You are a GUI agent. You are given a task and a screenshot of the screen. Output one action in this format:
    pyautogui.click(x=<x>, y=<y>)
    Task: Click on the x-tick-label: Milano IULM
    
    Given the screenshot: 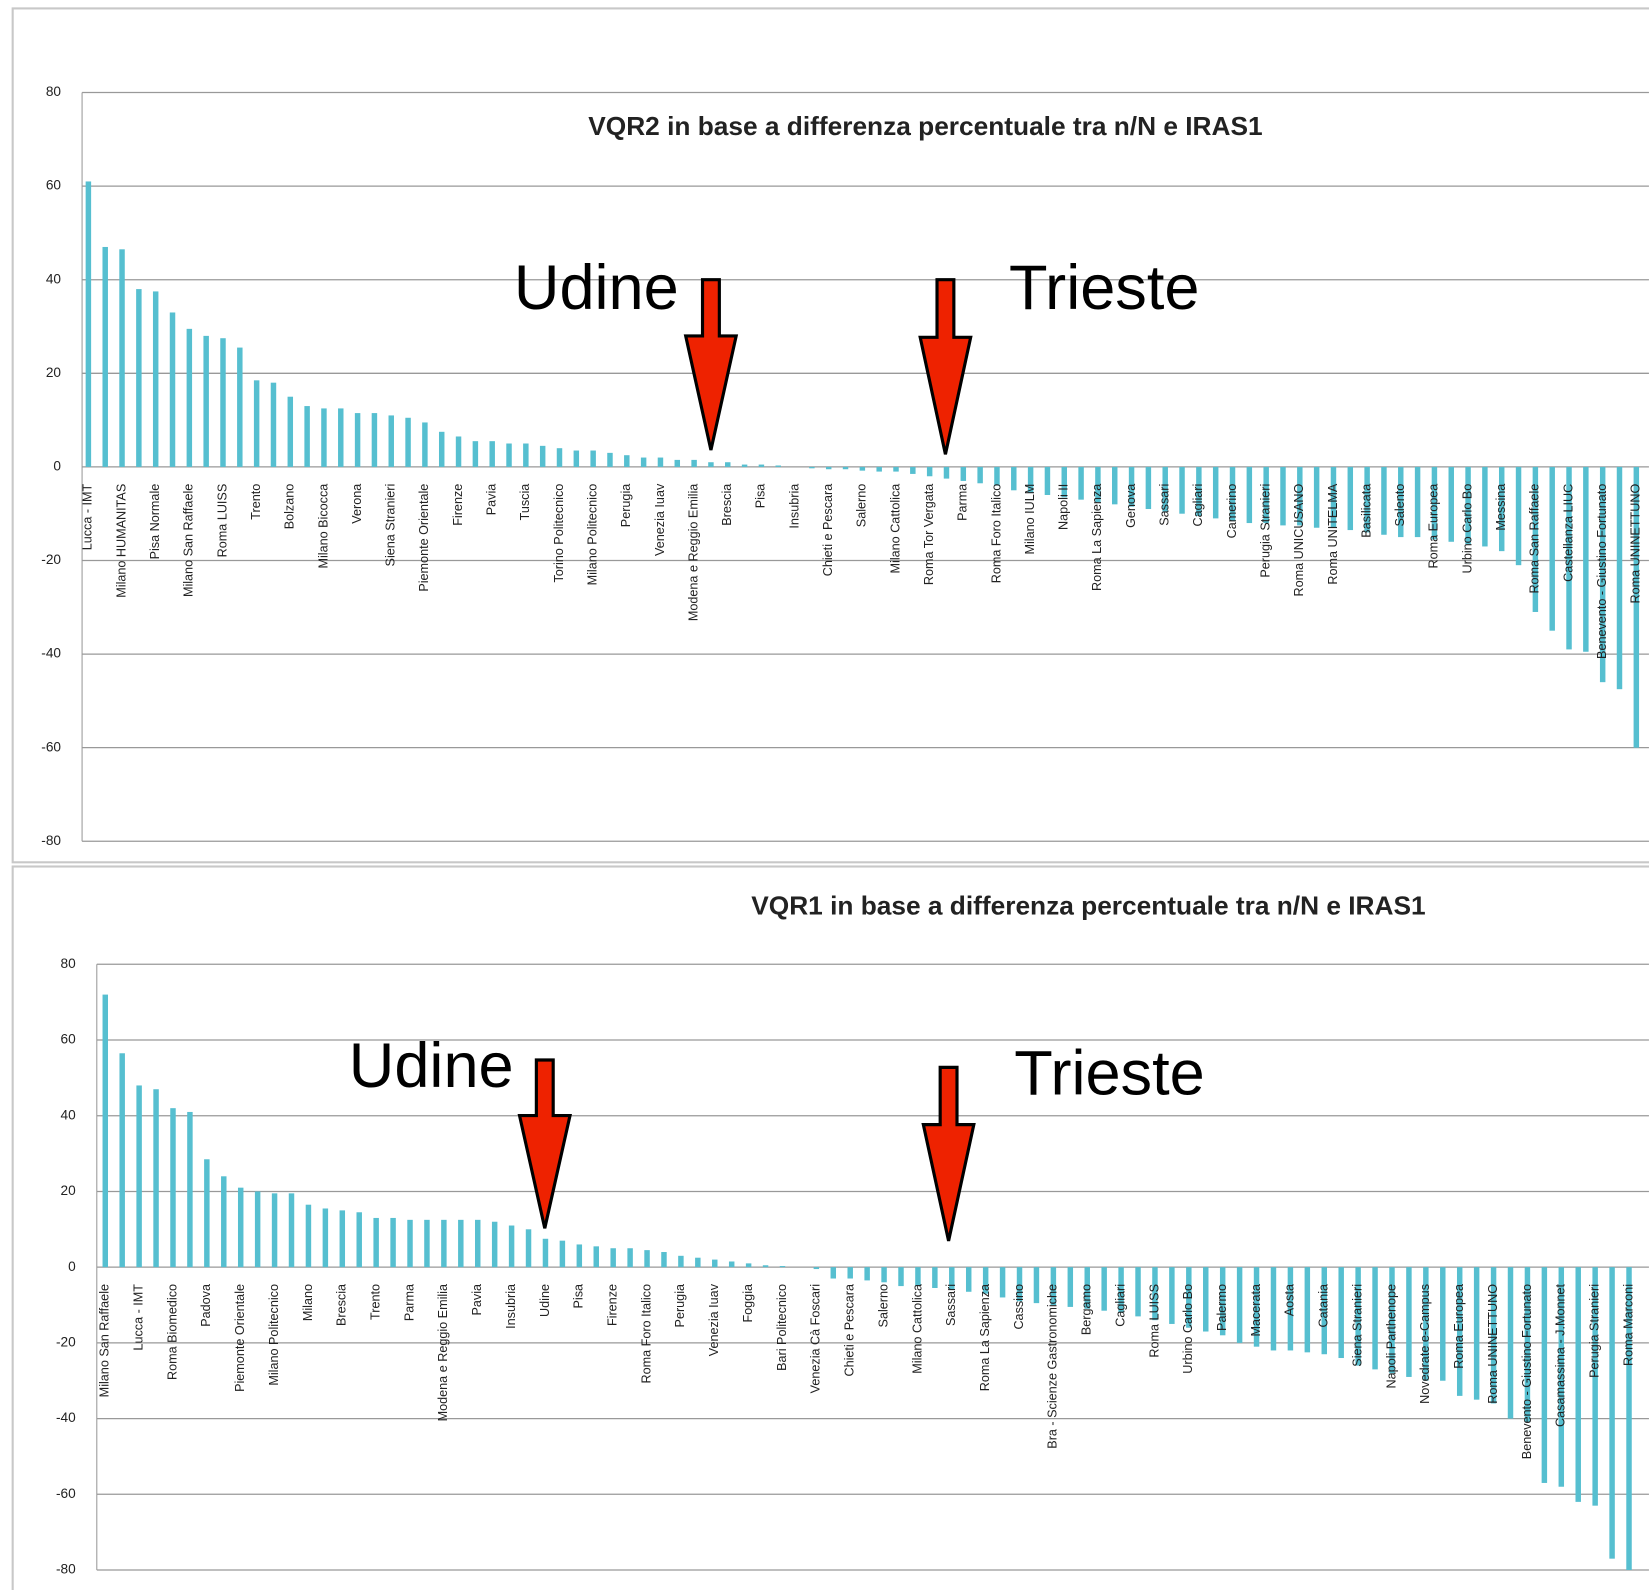 What is the action you would take?
    pyautogui.click(x=1030, y=519)
    